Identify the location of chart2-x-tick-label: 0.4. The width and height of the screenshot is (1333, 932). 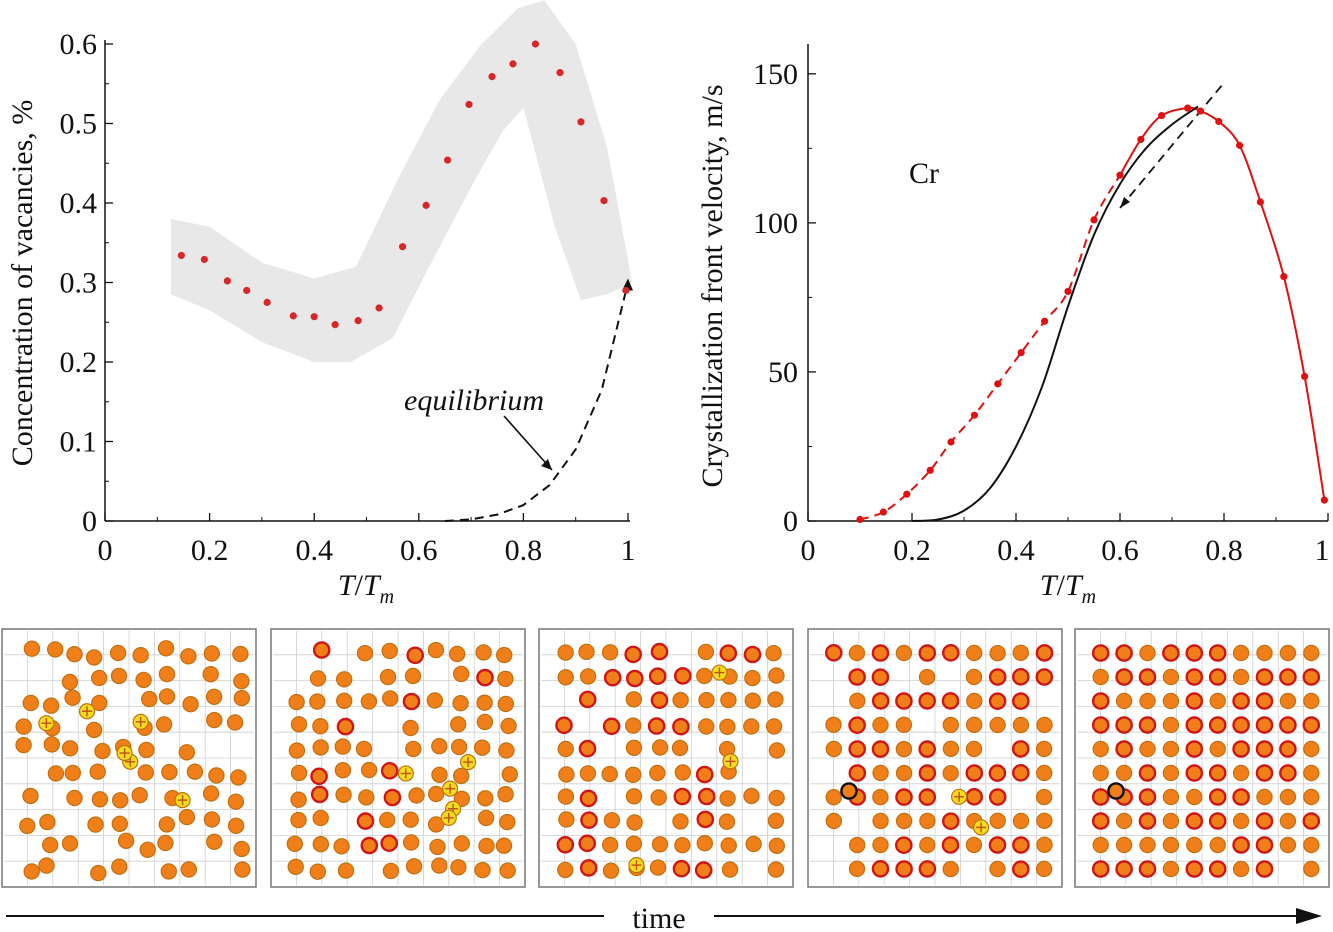
(1016, 550).